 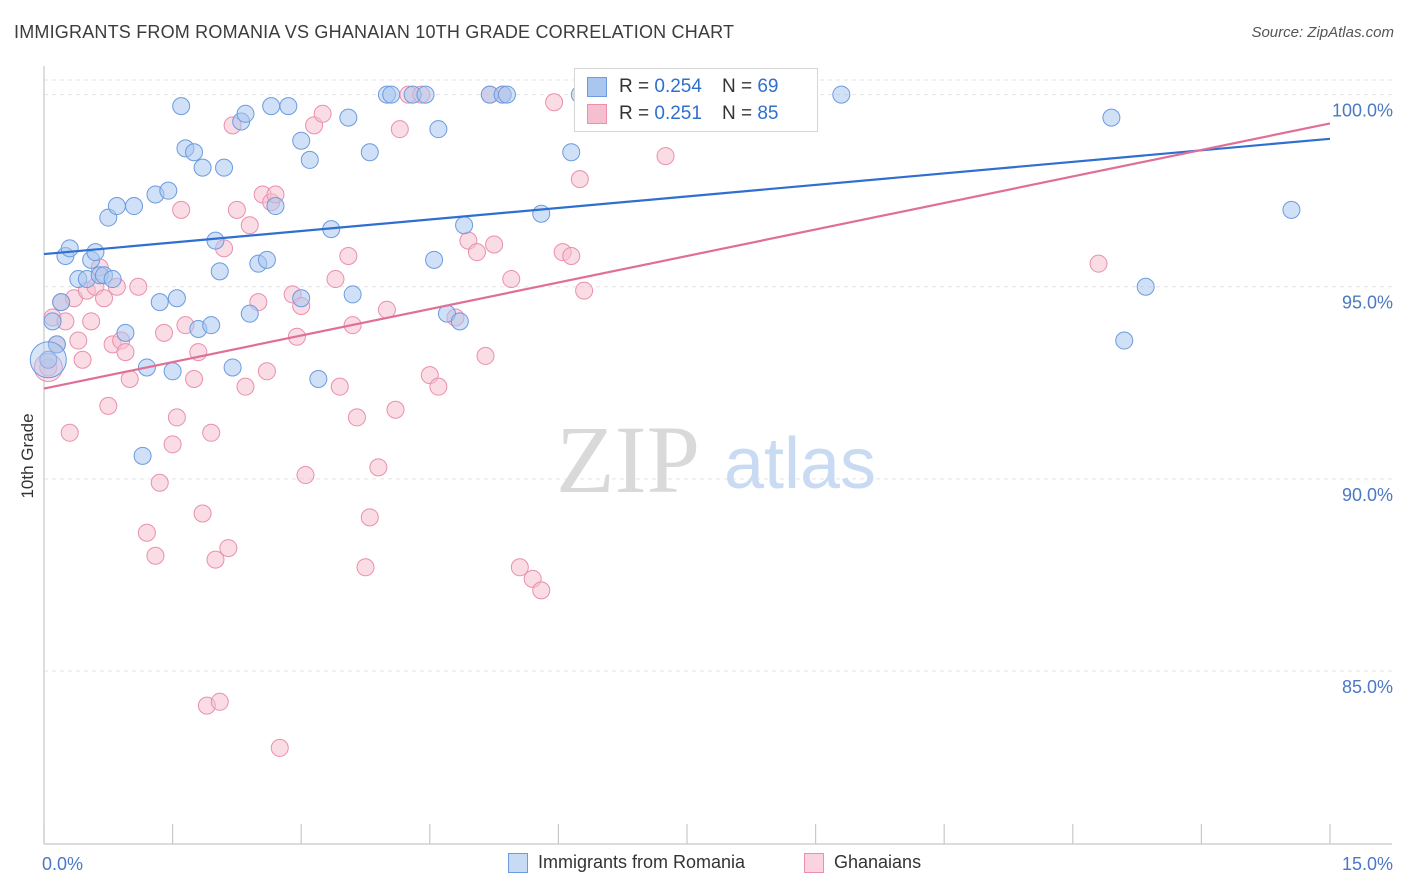 What do you see at coordinates (634, 86) in the screenshot?
I see `r-label: R =` at bounding box center [634, 86].